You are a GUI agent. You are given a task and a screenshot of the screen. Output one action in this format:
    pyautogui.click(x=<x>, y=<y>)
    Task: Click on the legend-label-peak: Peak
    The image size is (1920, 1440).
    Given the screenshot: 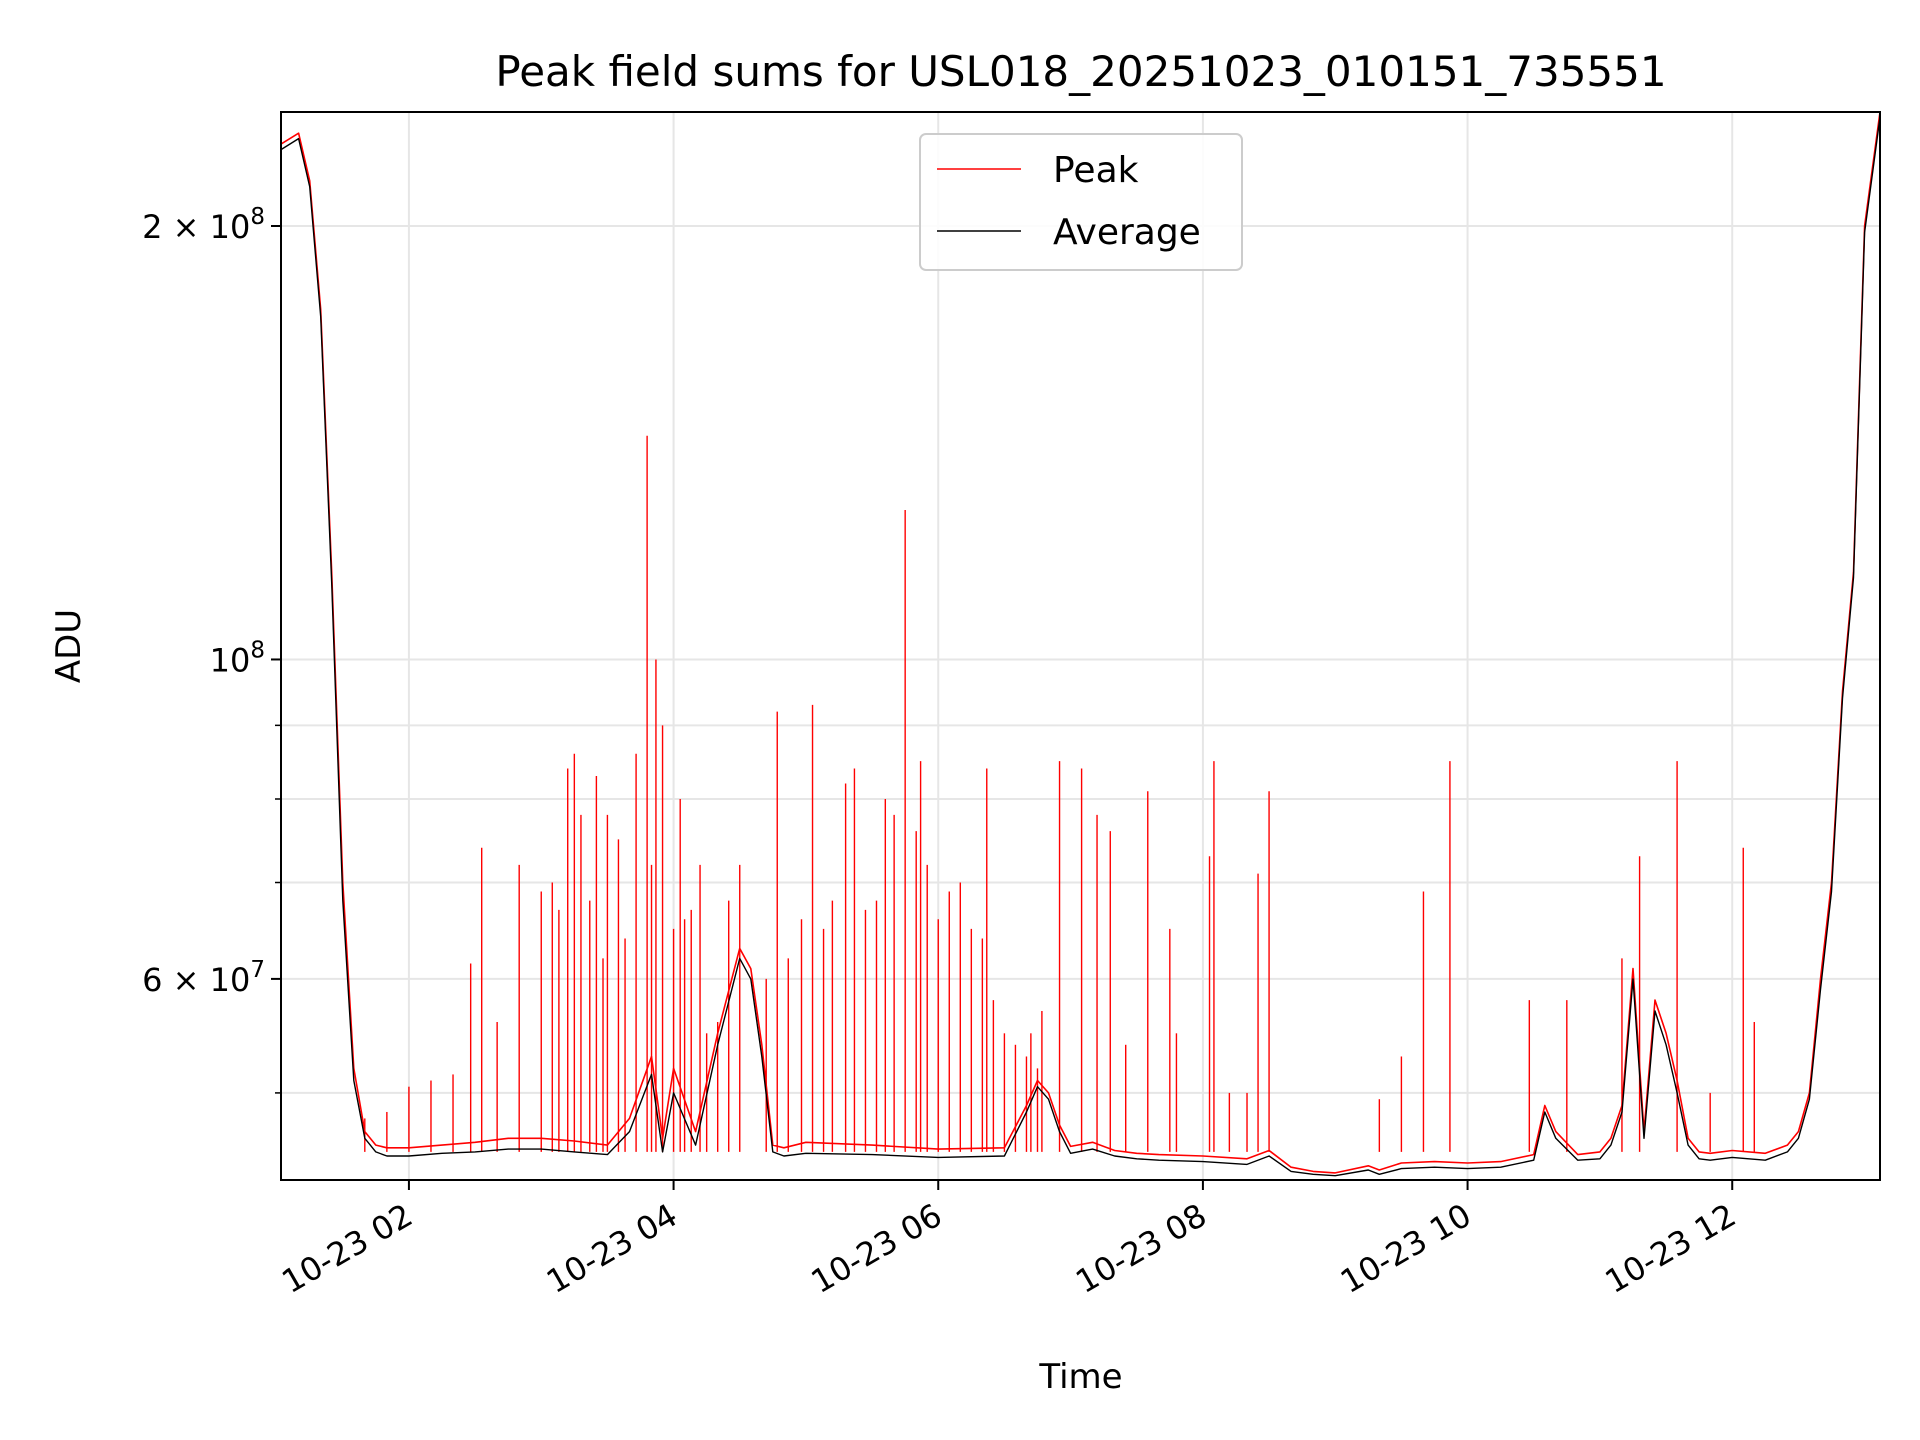 What is the action you would take?
    pyautogui.click(x=1096, y=170)
    